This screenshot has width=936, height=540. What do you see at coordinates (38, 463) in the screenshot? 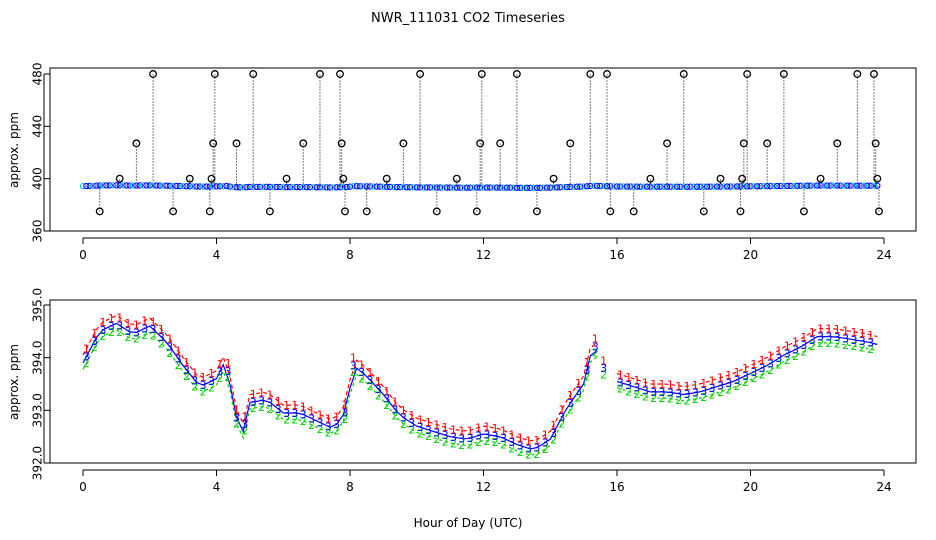
I see `bottom-y-tick-label: 392.0` at bounding box center [38, 463].